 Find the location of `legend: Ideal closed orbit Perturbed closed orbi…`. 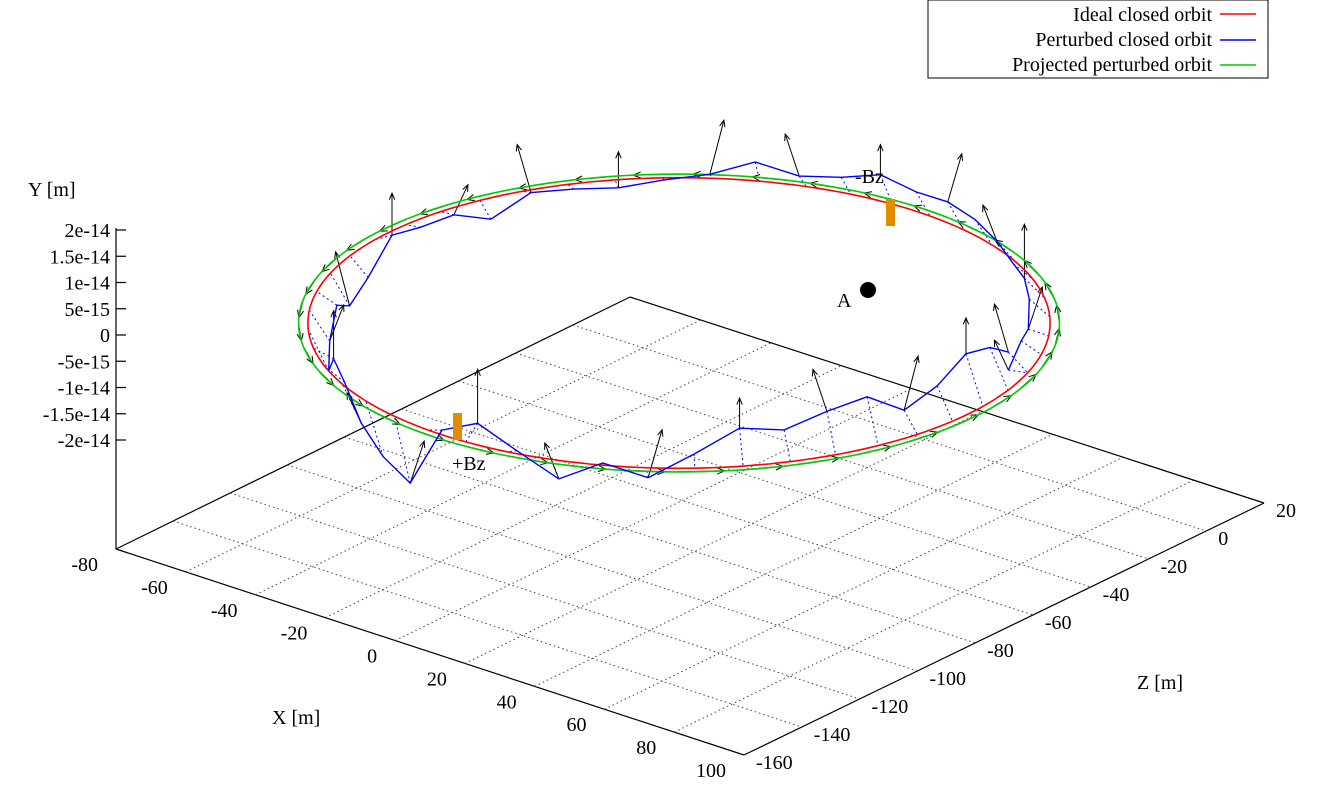

legend: Ideal closed orbit Perturbed closed orbi… is located at coordinates (1098, 39).